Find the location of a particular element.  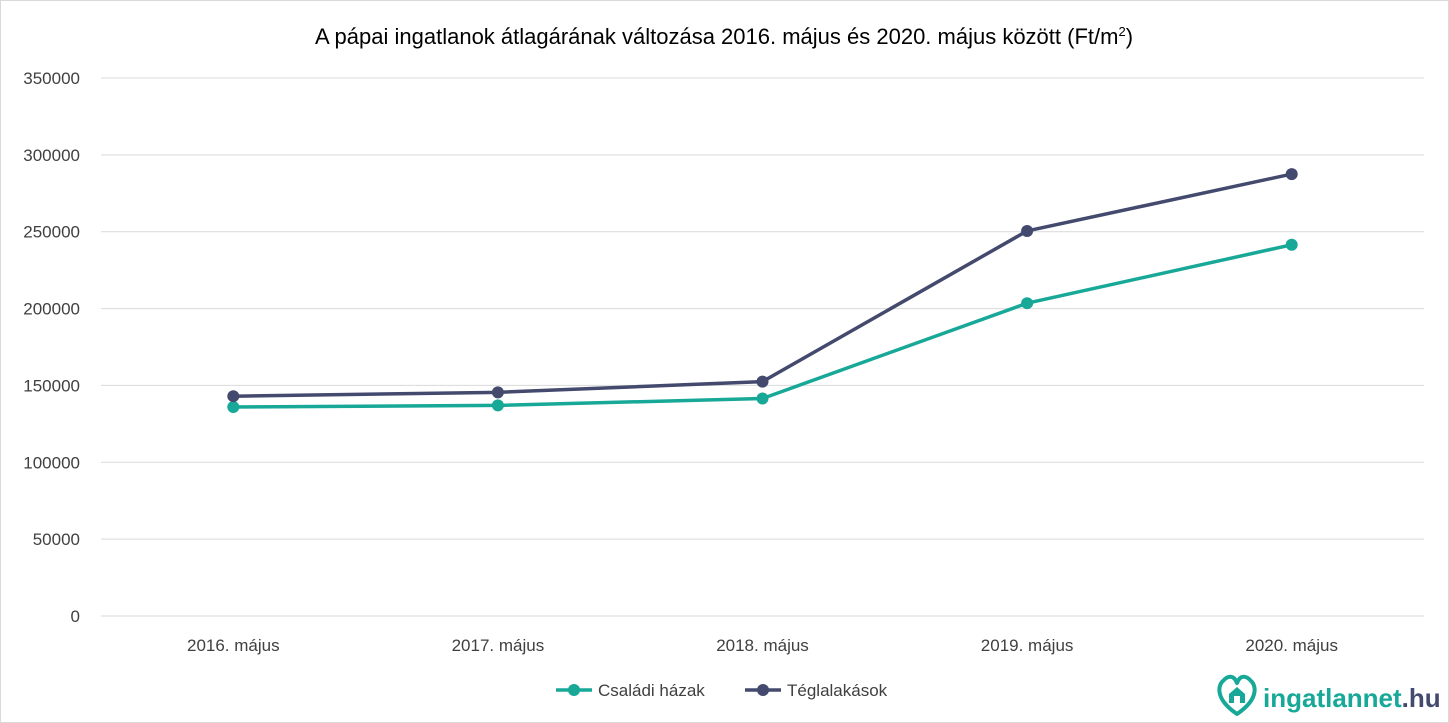

y-tick-label: 350000 is located at coordinates (51, 78).